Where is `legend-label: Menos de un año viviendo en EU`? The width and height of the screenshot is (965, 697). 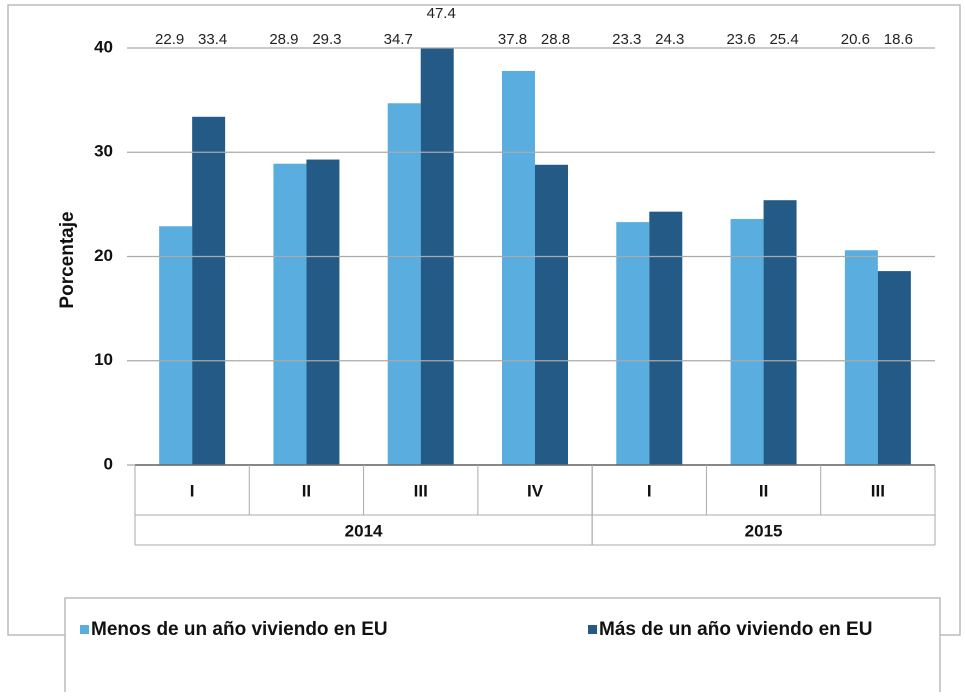 legend-label: Menos de un año viviendo en EU is located at coordinates (239, 629).